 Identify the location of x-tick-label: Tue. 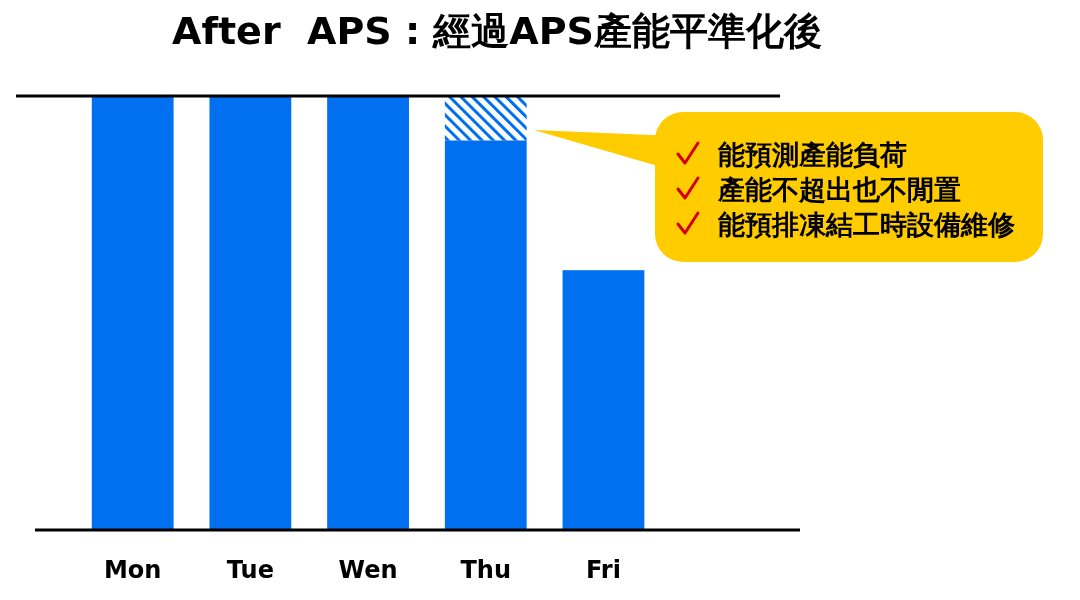
(250, 570).